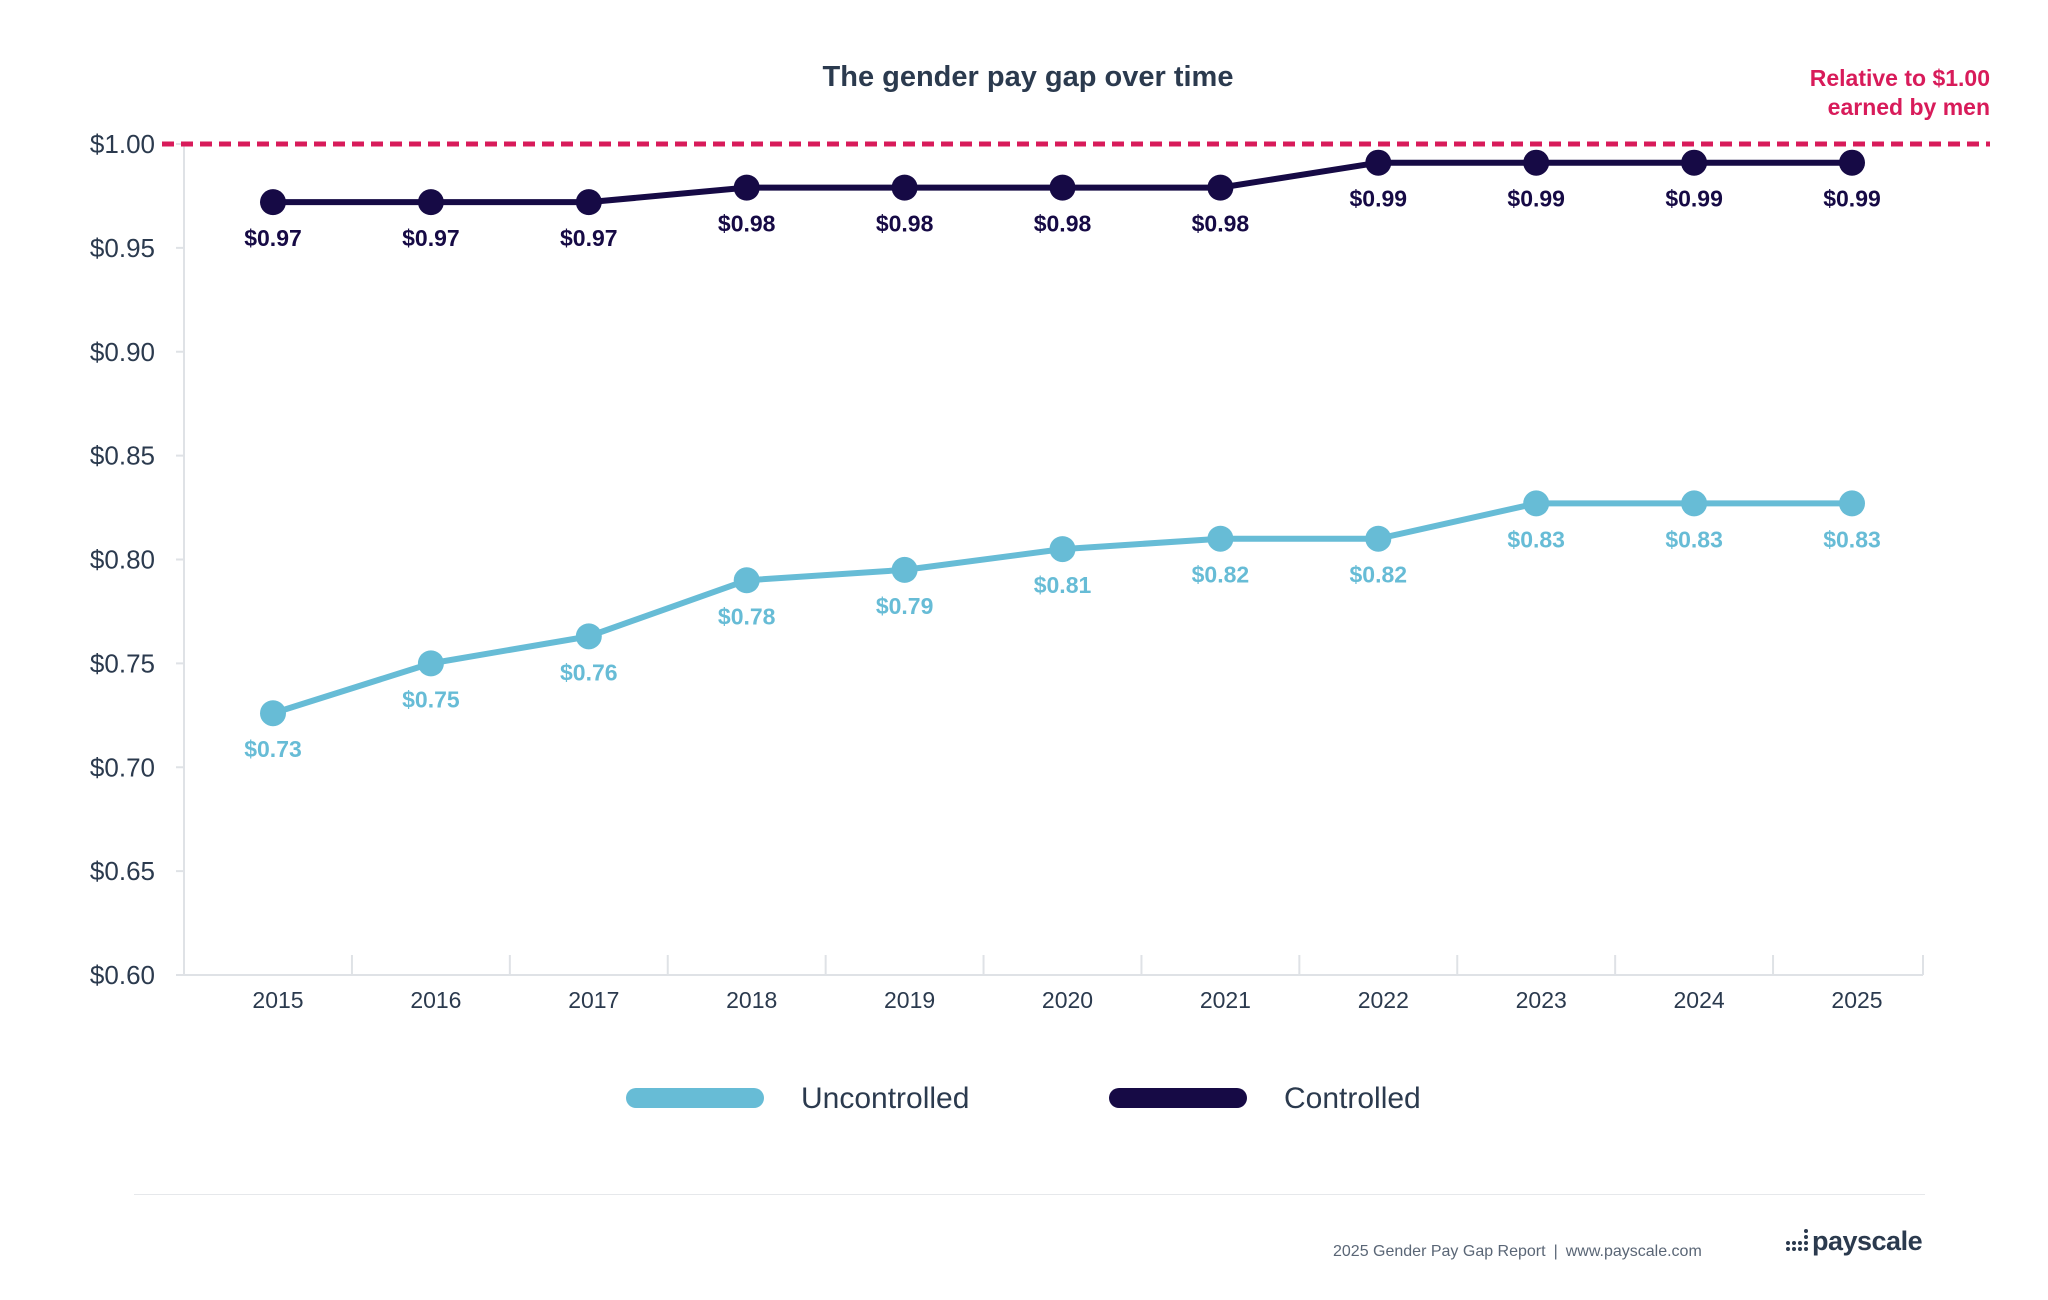 This screenshot has width=2048, height=1300. Describe the element at coordinates (905, 606) in the screenshot. I see `data-label-uncontrolled: $0.79` at that location.